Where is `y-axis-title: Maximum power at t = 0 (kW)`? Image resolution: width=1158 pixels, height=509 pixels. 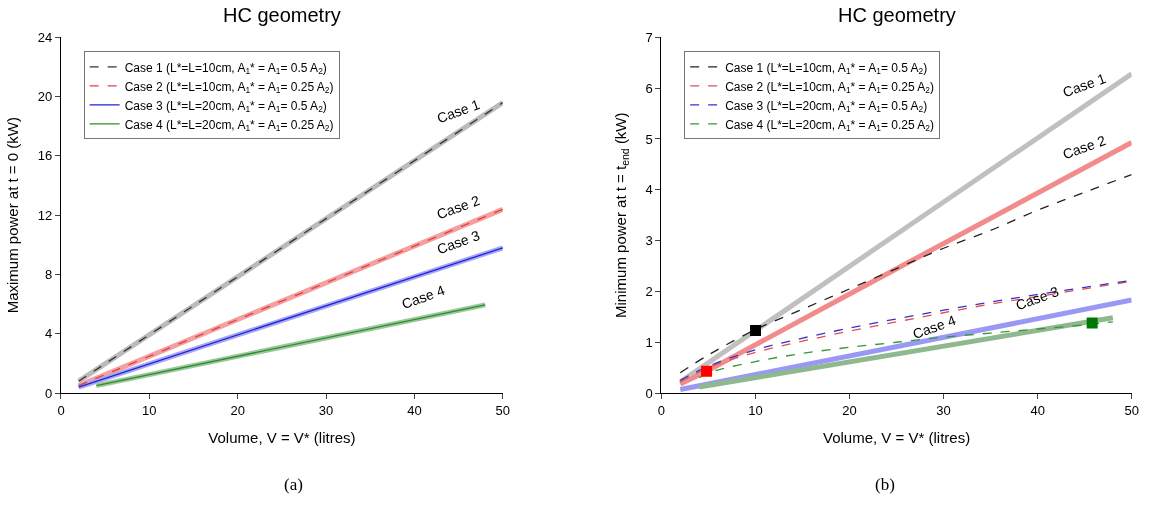
y-axis-title: Maximum power at t = 0 (kW) is located at coordinates (13, 215).